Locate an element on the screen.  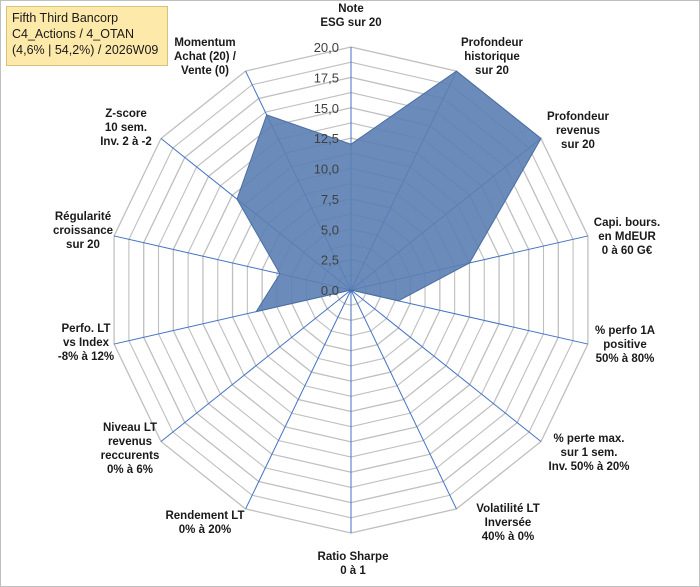
tick-label: 12,5 is located at coordinates (326, 138).